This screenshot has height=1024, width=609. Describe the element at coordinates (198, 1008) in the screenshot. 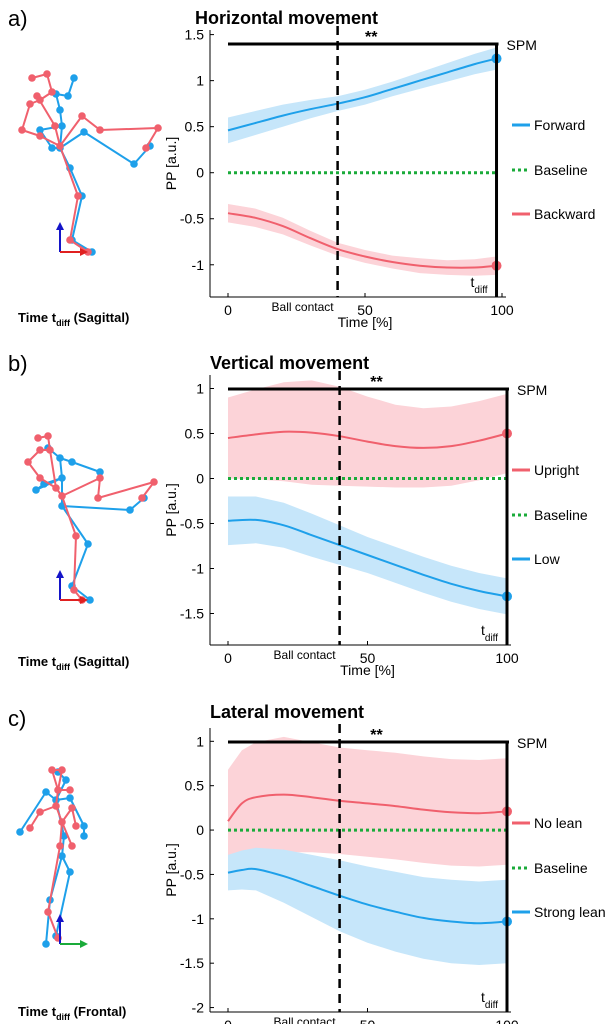

I see `y-tick-label: -2` at that location.